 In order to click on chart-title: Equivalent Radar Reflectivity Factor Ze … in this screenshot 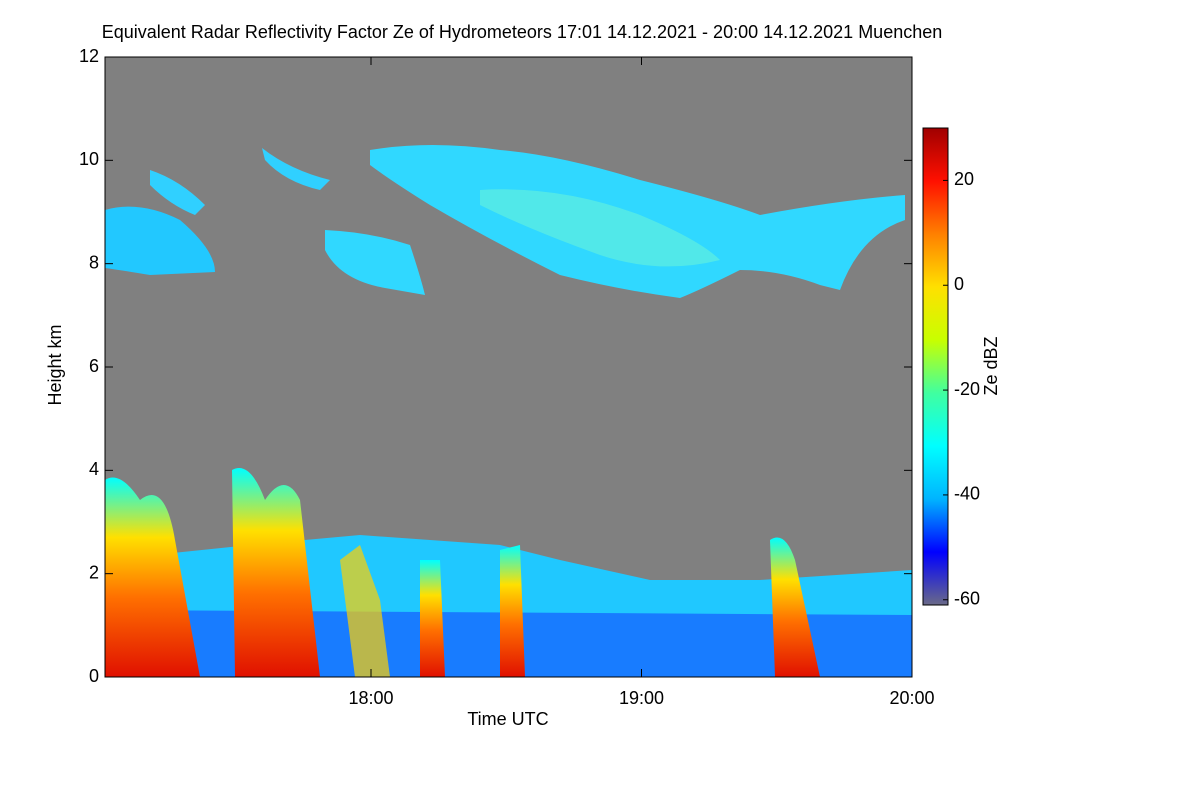, I will do `click(522, 32)`.